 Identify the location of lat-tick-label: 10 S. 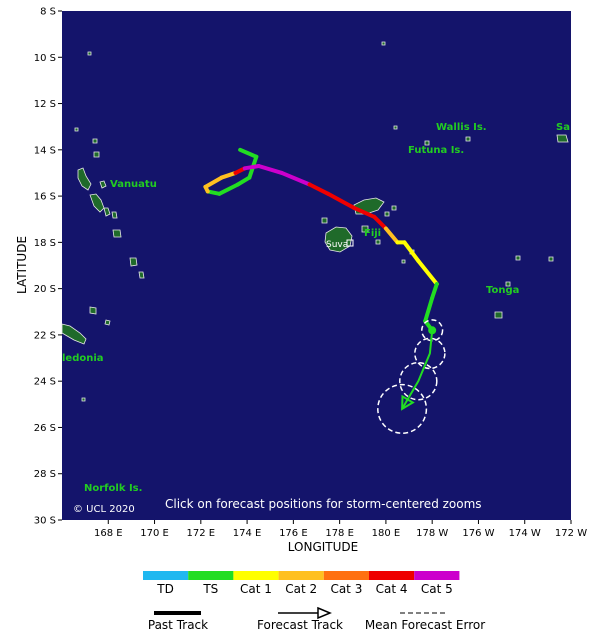
(45, 58).